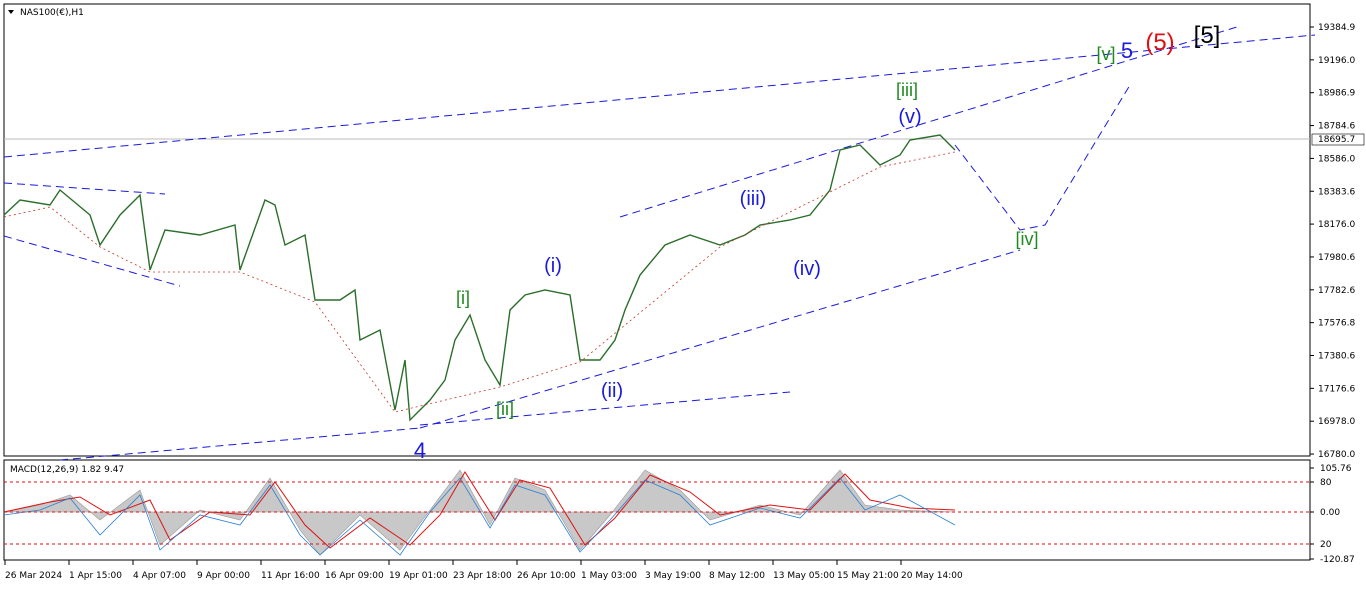 This screenshot has height=592, width=1366. Describe the element at coordinates (1336, 28) in the screenshot. I see `price-tick-label: 19384.9` at that location.